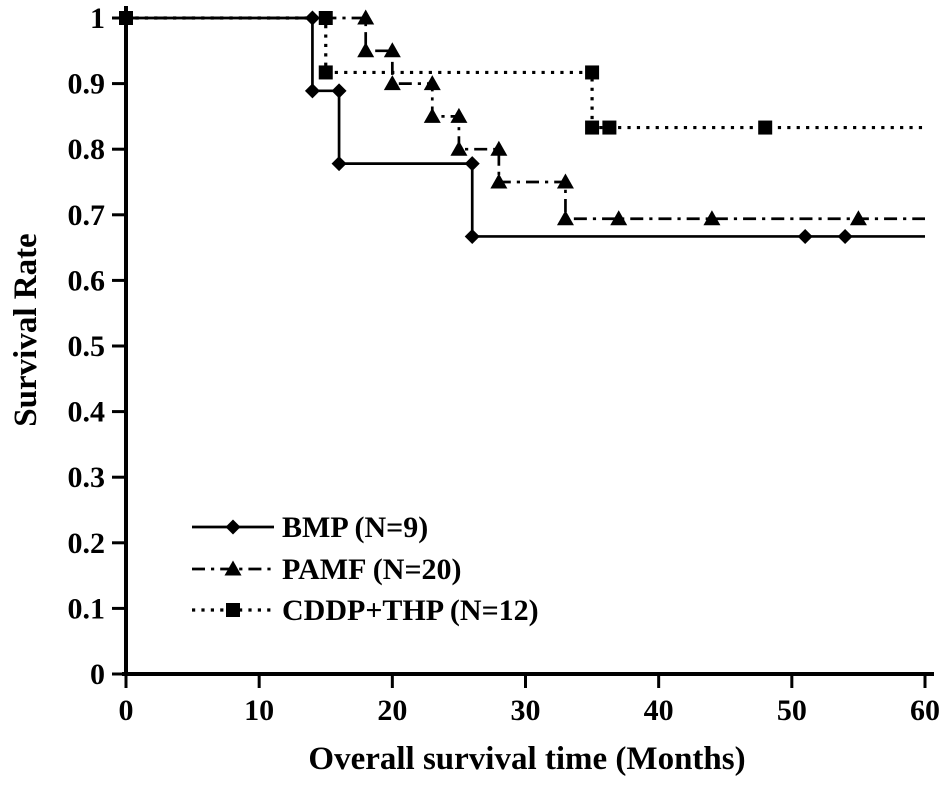 The image size is (945, 801). What do you see at coordinates (526, 710) in the screenshot?
I see `x-tick-label: 30` at bounding box center [526, 710].